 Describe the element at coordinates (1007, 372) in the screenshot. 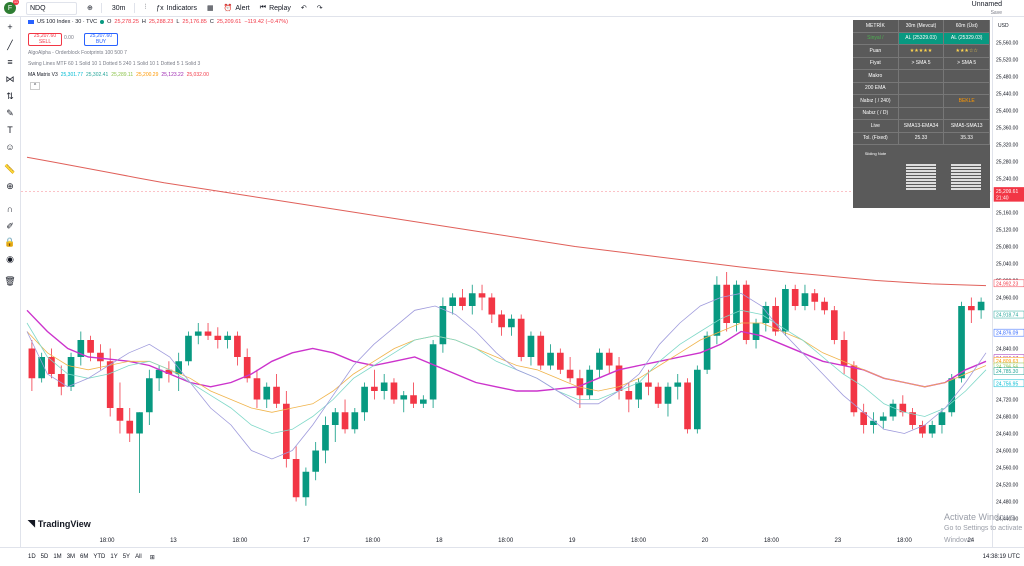

I see `price-tag-text: 24,785.30` at that location.